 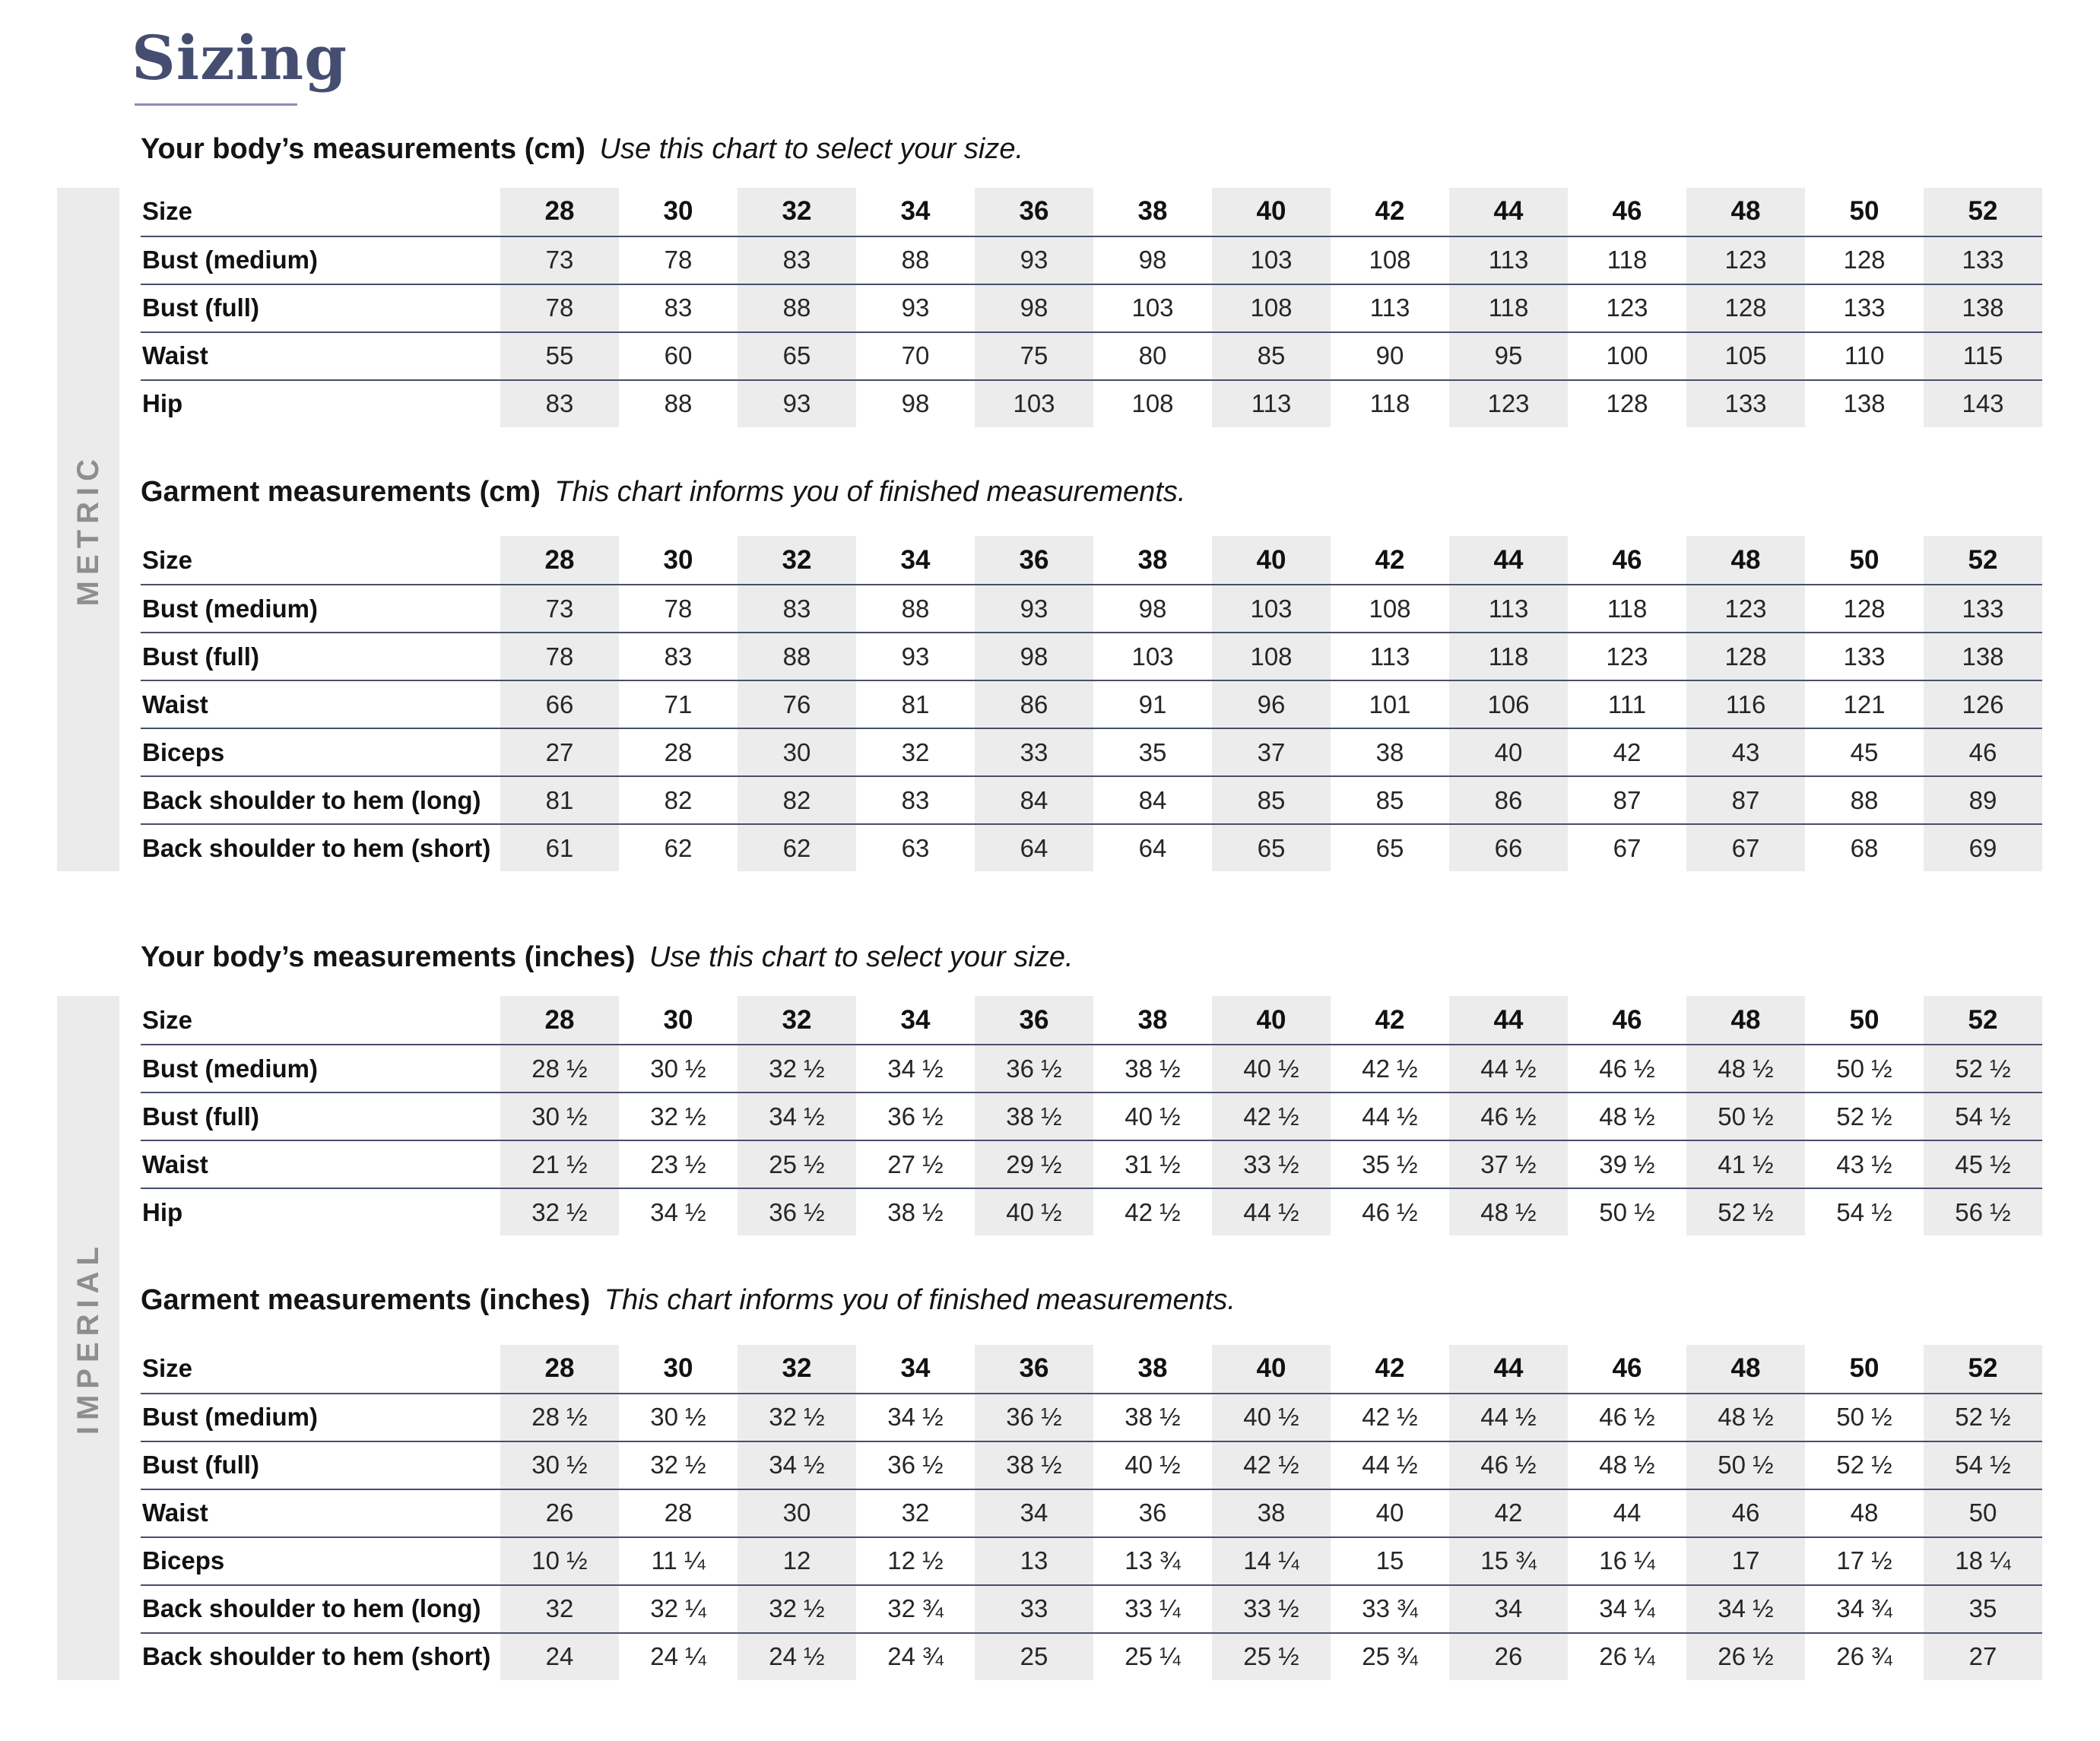 What do you see at coordinates (1092, 355) in the screenshot?
I see `table-row: Waist 55 60 65 70 75 80 85 90 95 100 105 110 115` at bounding box center [1092, 355].